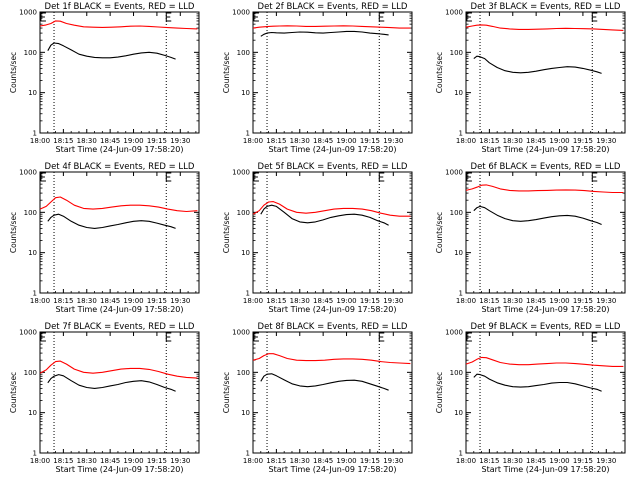 This screenshot has width=640, height=480. Describe the element at coordinates (333, 7) in the screenshot. I see `chart-title: Det 2f BLACK = Events, RED = LLD` at that location.